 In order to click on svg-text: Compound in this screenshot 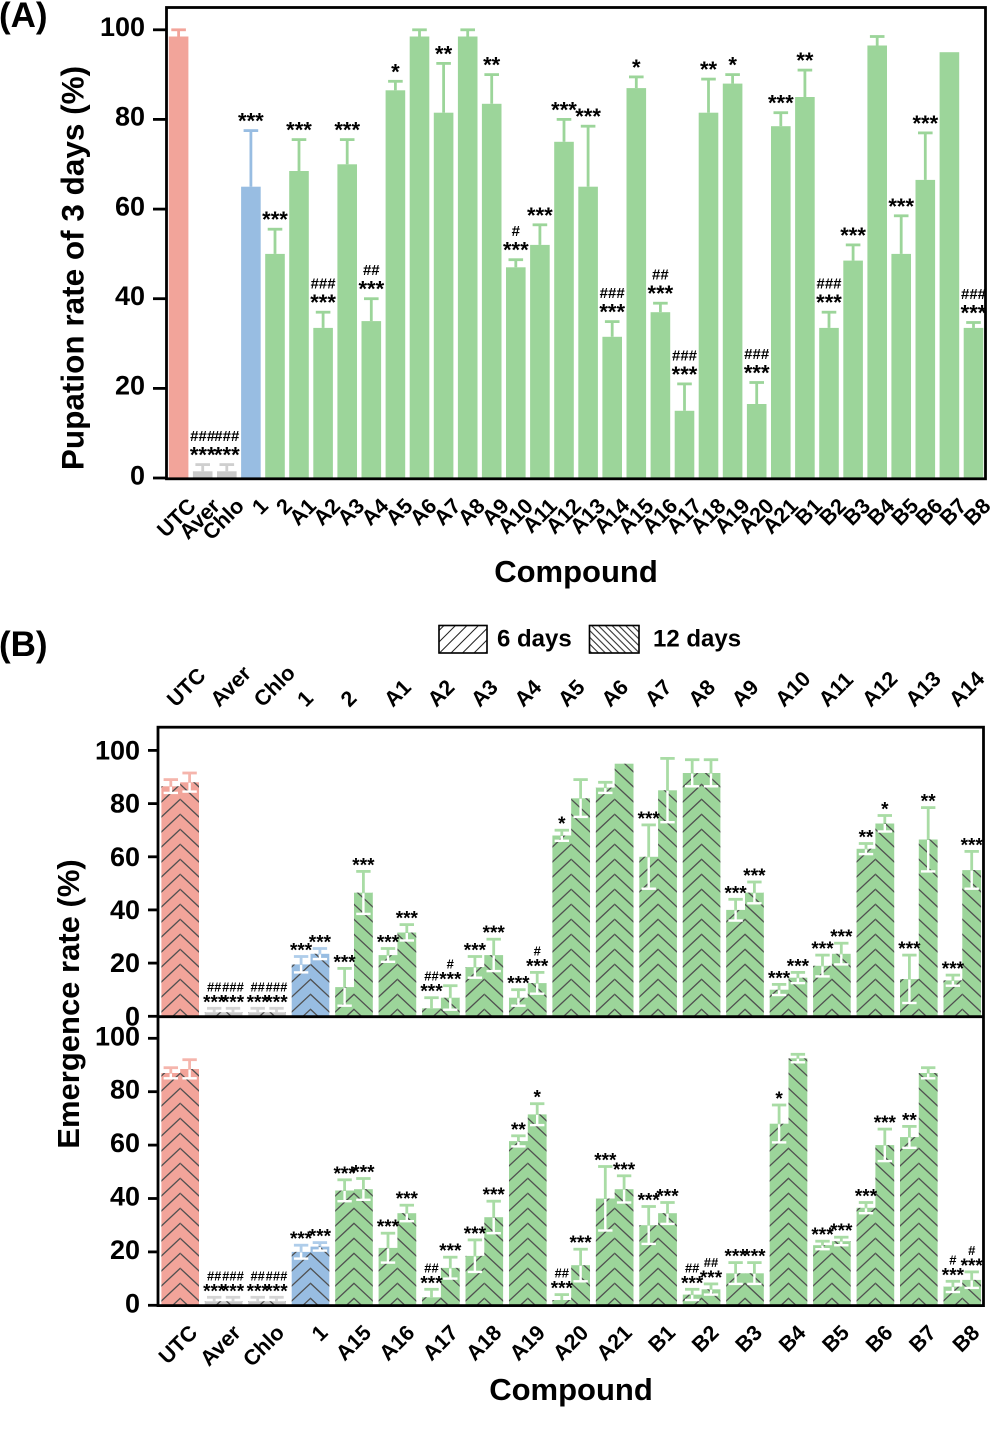, I will do `click(571, 1389)`.